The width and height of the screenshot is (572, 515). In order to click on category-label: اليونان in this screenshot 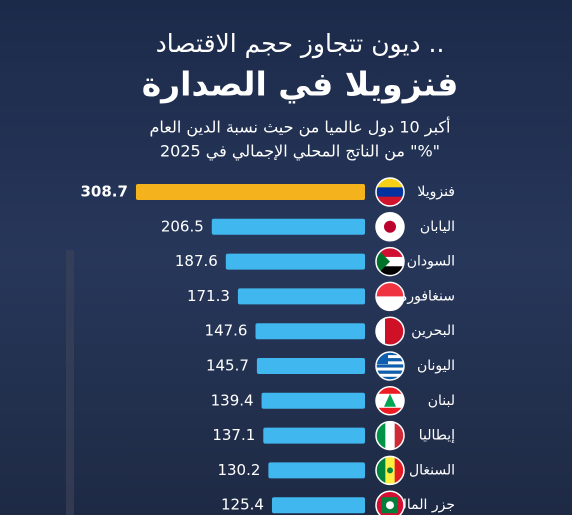, I will do `click(436, 366)`.